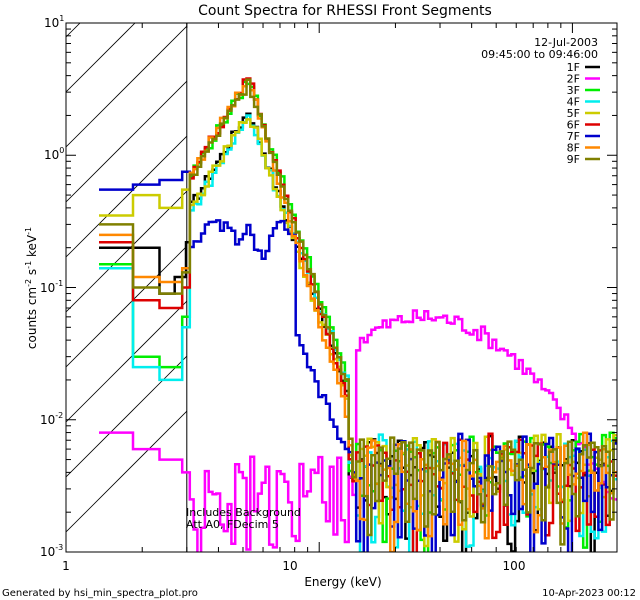  Describe the element at coordinates (589, 593) in the screenshot. I see `footer-timestamp: 10-Apr-2023 00:12` at that location.